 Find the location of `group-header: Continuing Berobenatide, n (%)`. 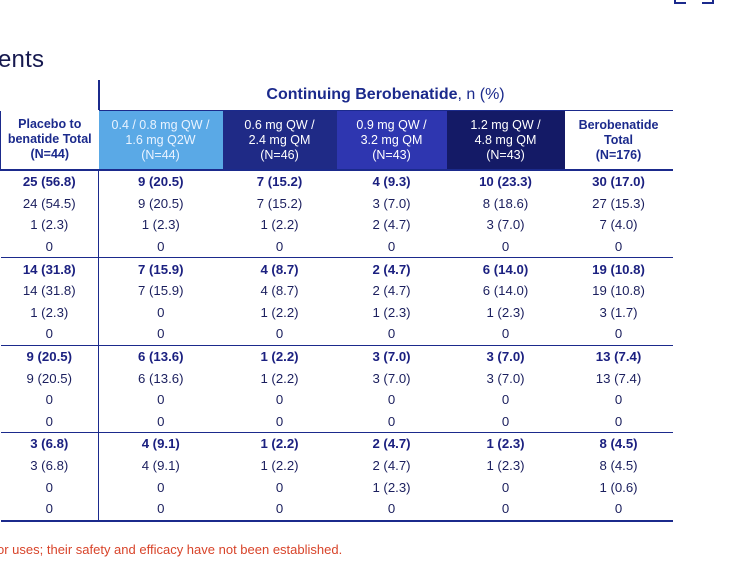

group-header: Continuing Berobenatide, n (%) is located at coordinates (385, 95).